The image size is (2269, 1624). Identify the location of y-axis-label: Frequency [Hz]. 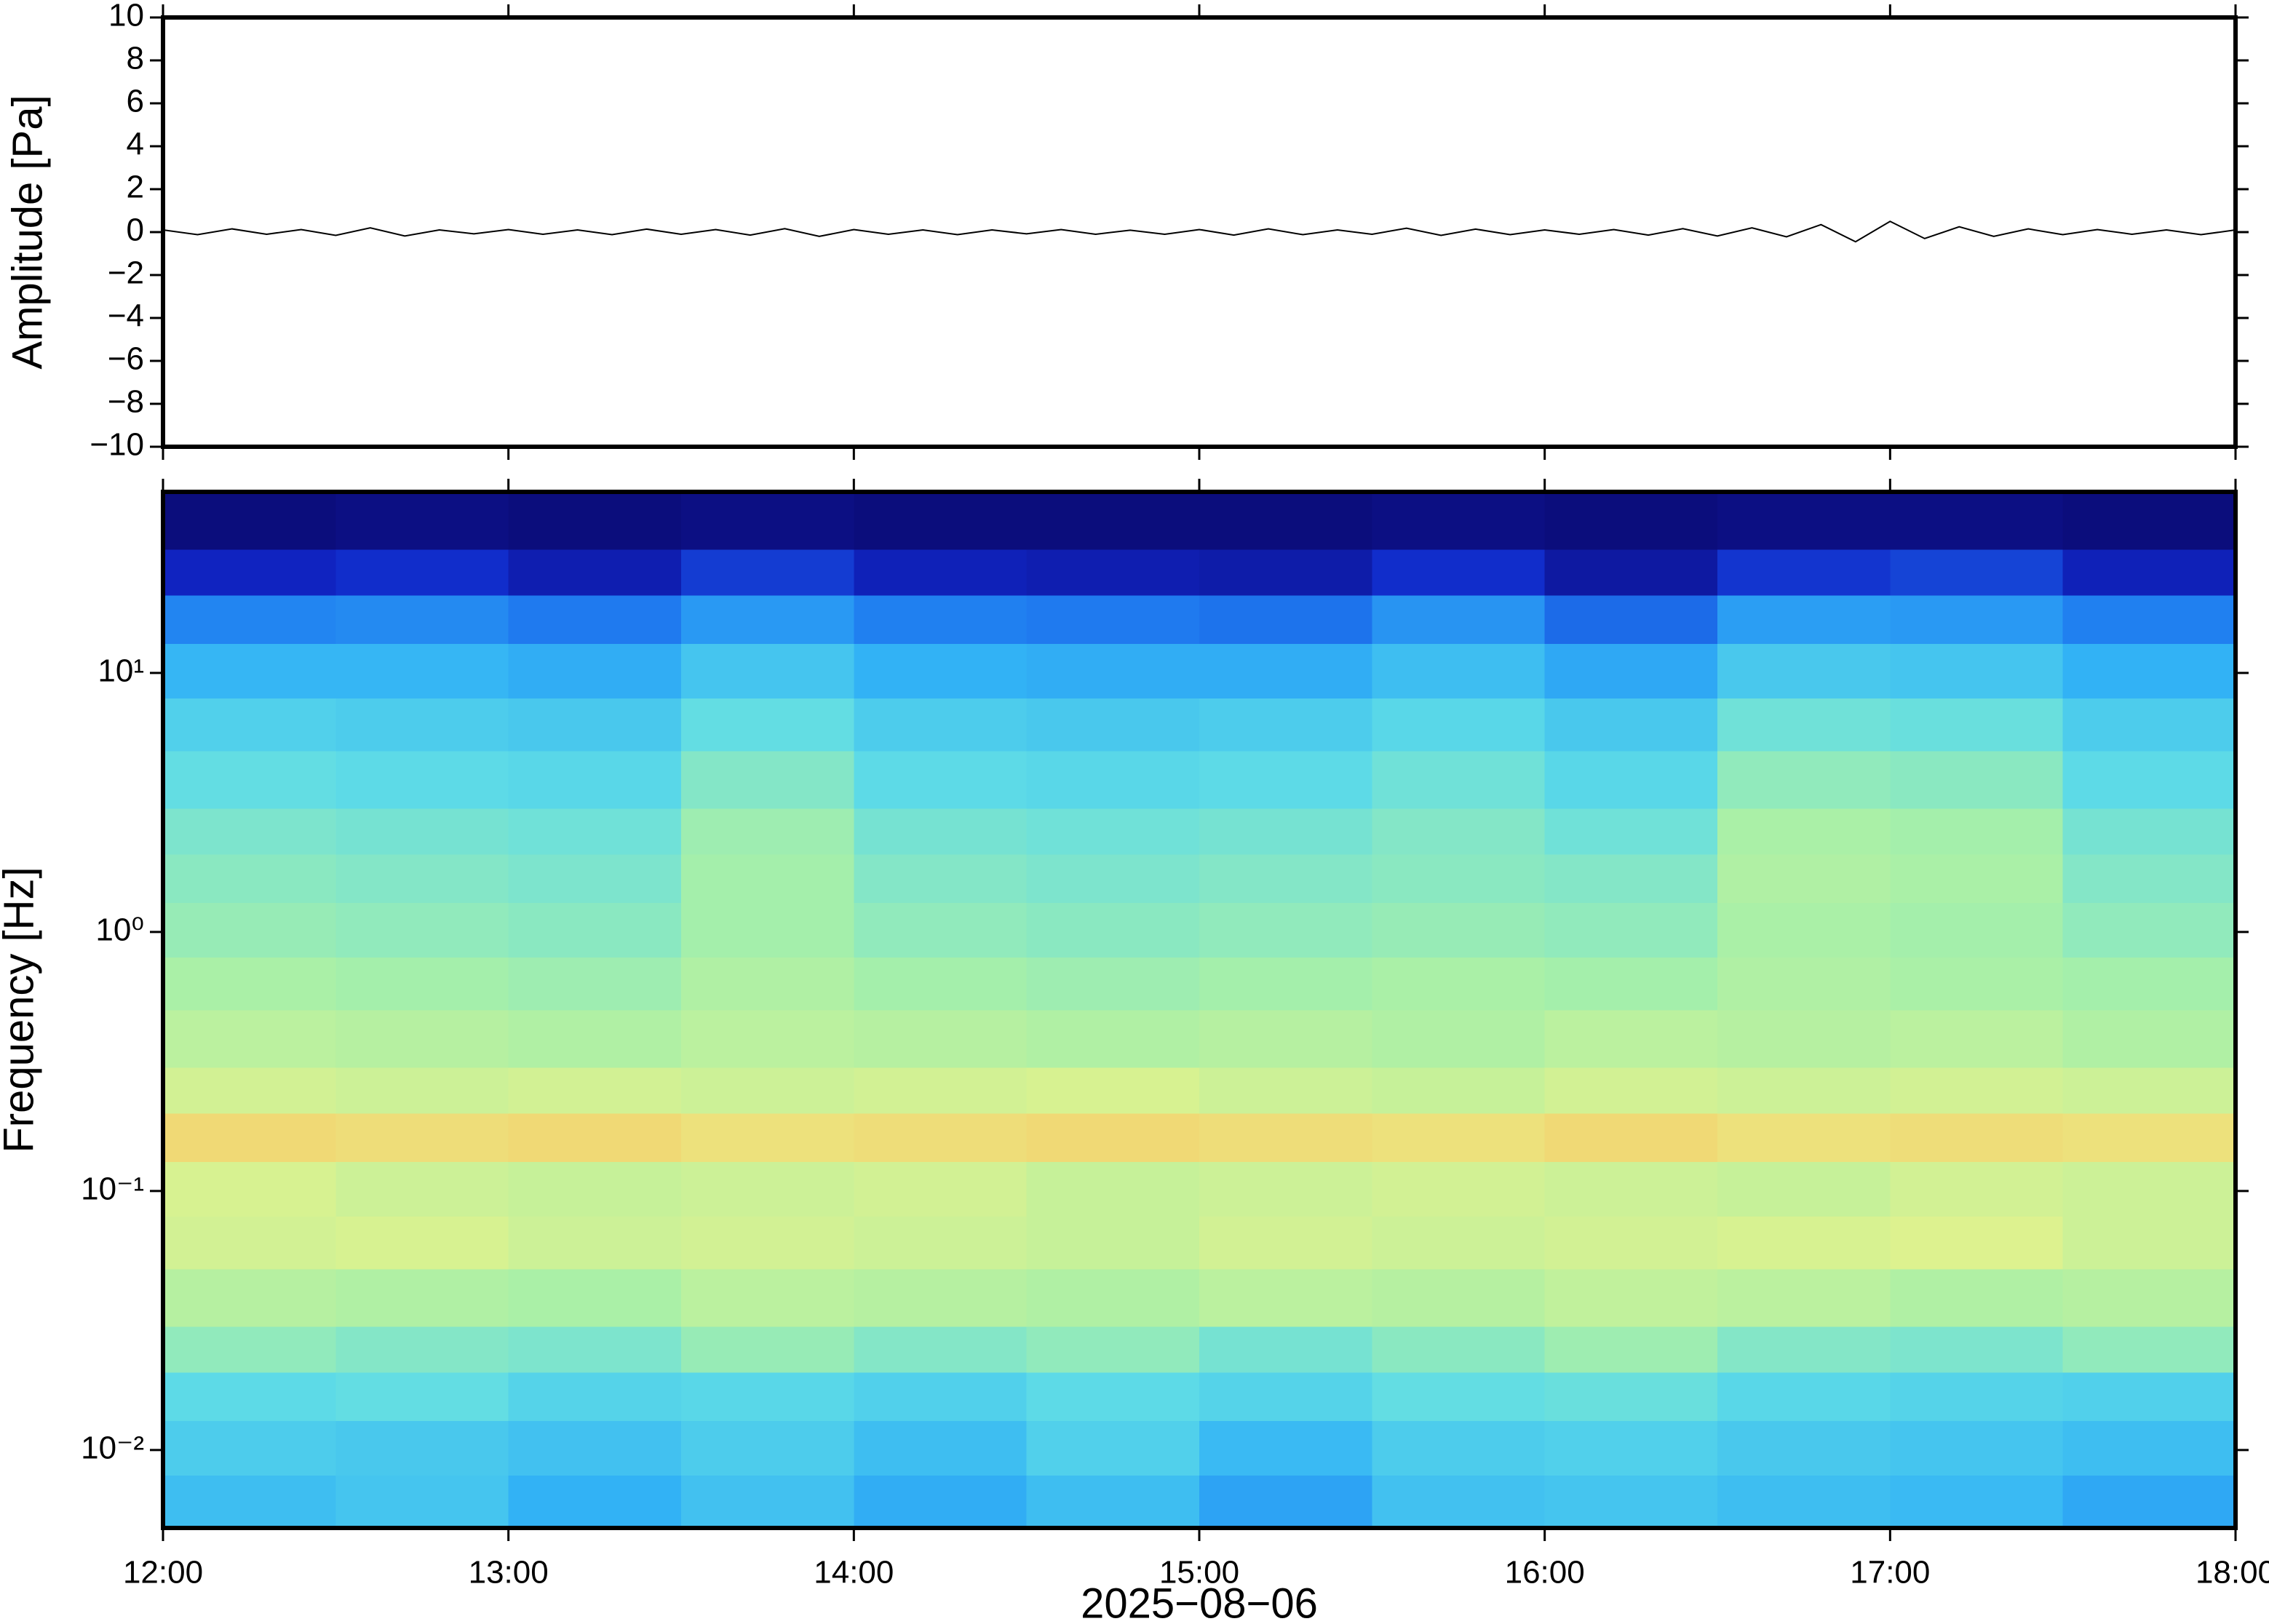
(21, 1010).